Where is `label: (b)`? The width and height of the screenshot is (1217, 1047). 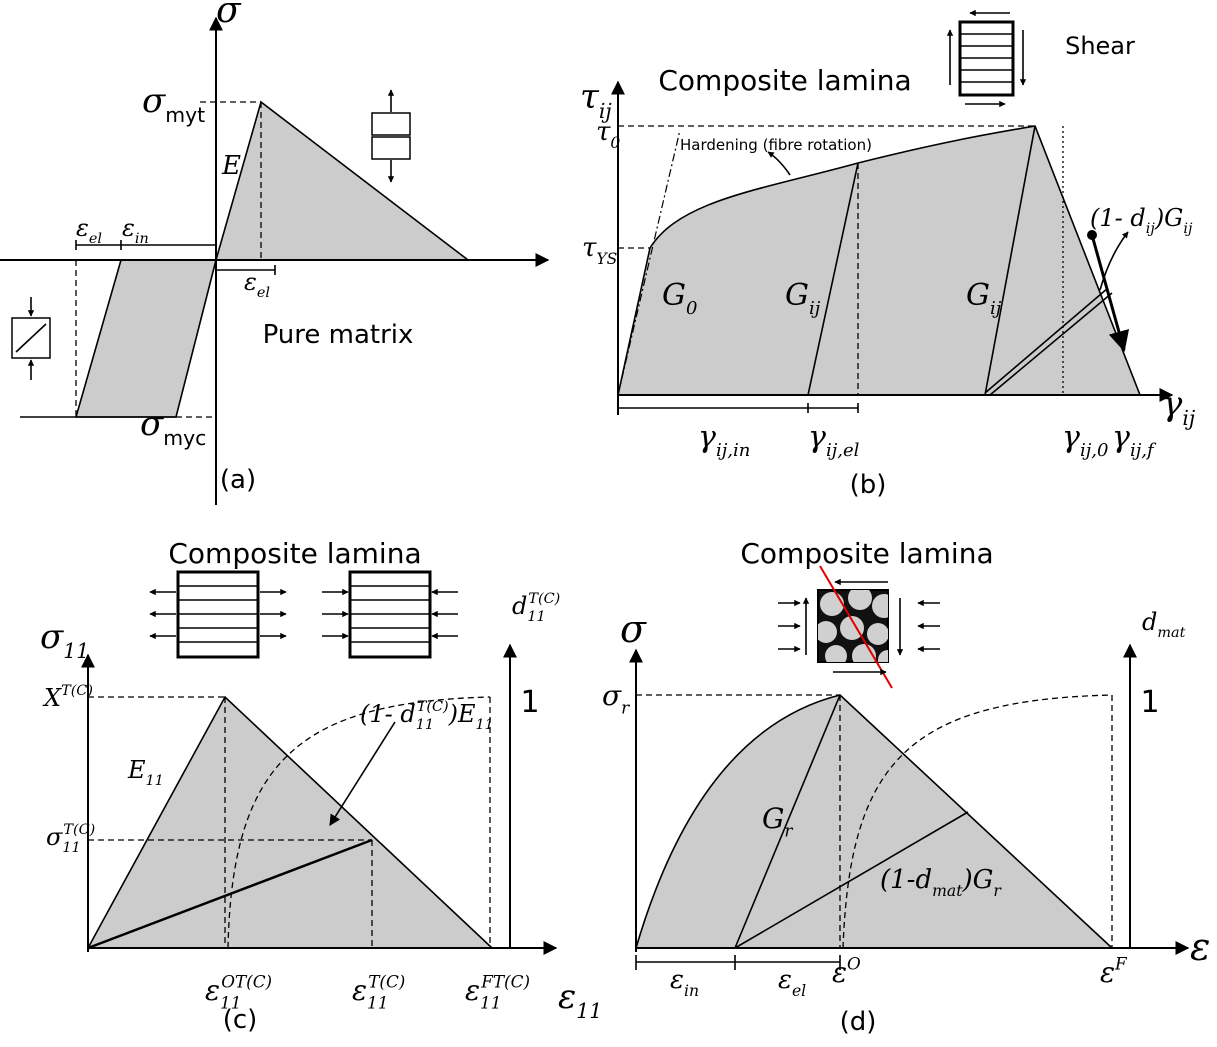 label: (b) is located at coordinates (868, 485).